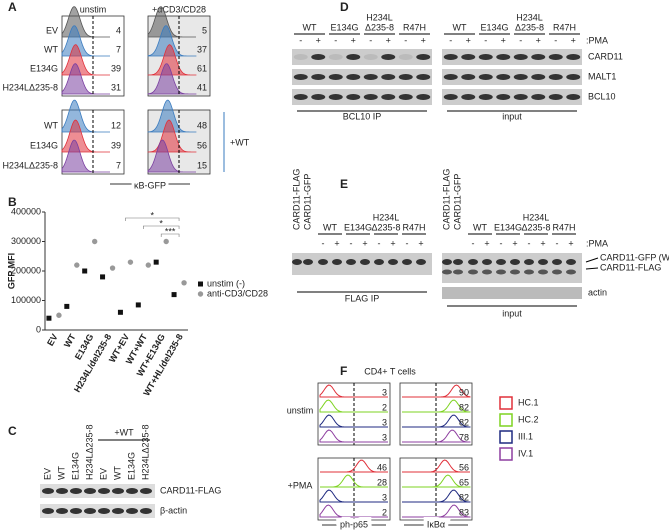 This screenshot has width=669, height=532. I want to click on percent-value: 48, so click(202, 125).